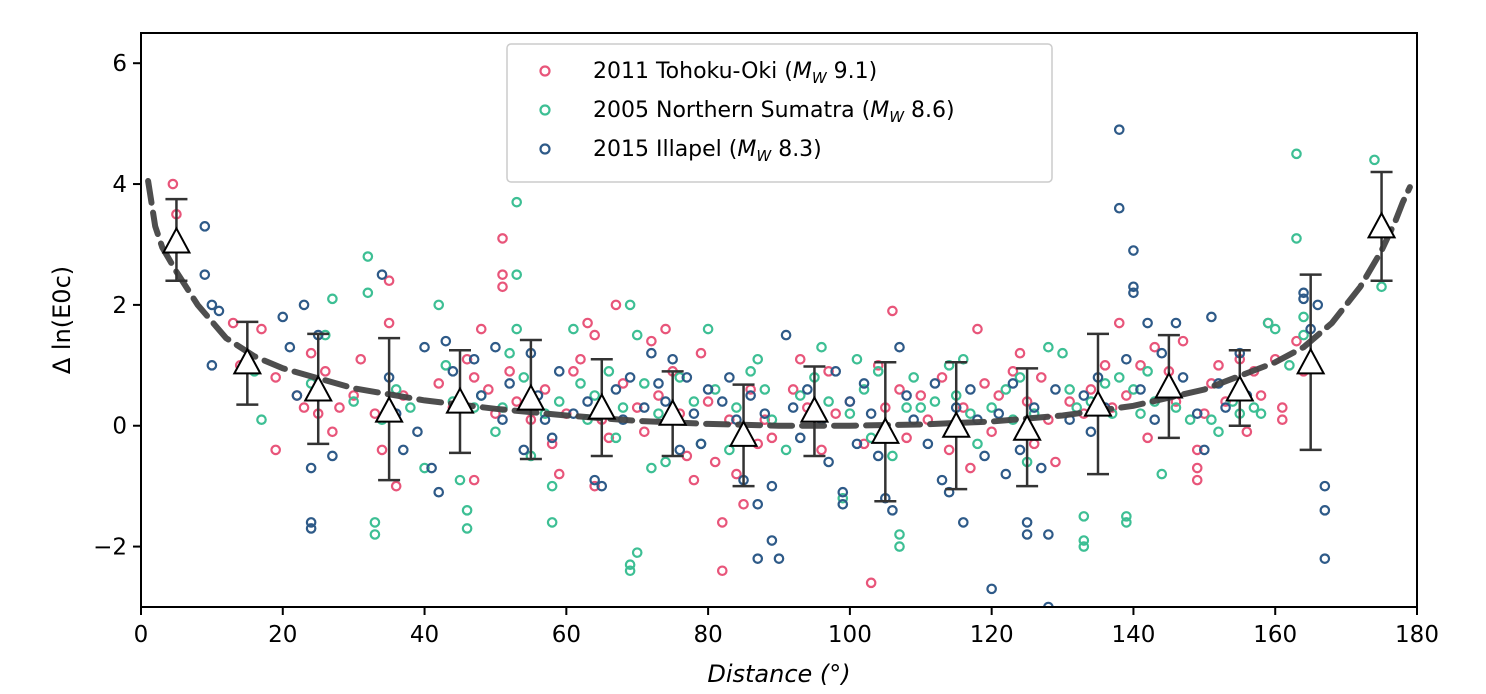 The width and height of the screenshot is (1486, 694). What do you see at coordinates (1133, 635) in the screenshot?
I see `x-tick-label: 140` at bounding box center [1133, 635].